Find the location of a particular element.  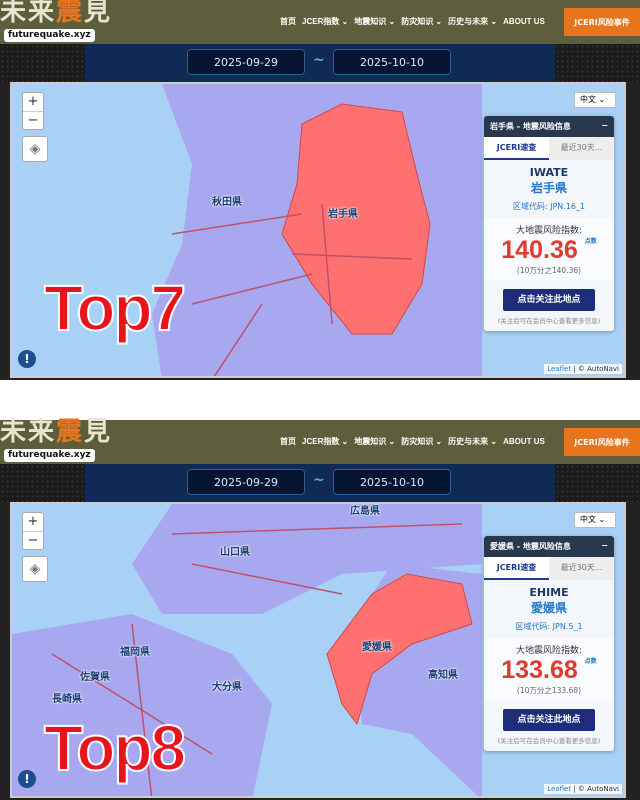

region-name-jp: 愛媛県 is located at coordinates (548, 608).